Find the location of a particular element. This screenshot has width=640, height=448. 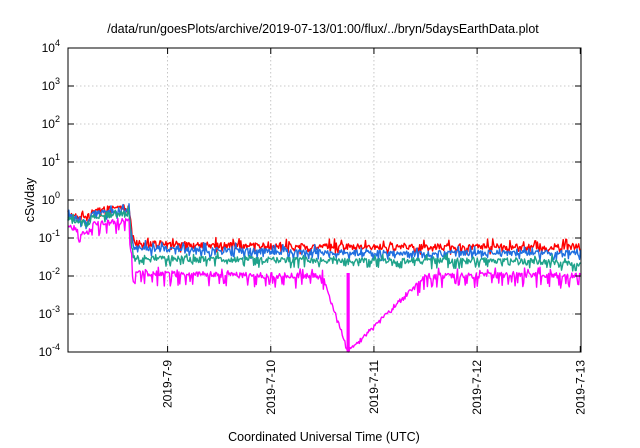

x-axis-title: Coordinated Universal Time (UTC) is located at coordinates (324, 437).